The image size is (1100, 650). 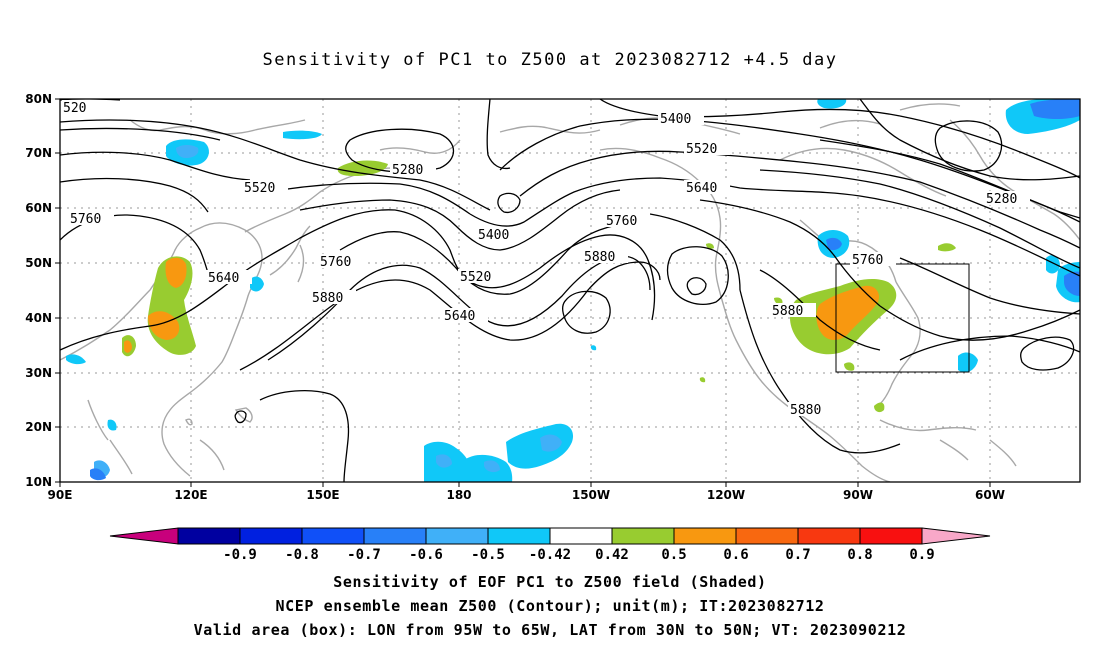 I want to click on lat-label-20n: 20N, so click(x=38, y=427).